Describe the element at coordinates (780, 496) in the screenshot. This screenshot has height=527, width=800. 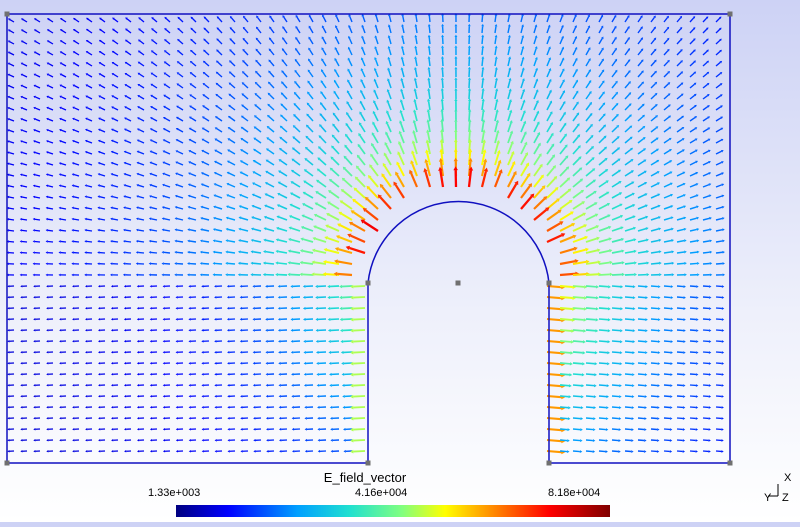
I see `axis-triad: X Y Z` at that location.